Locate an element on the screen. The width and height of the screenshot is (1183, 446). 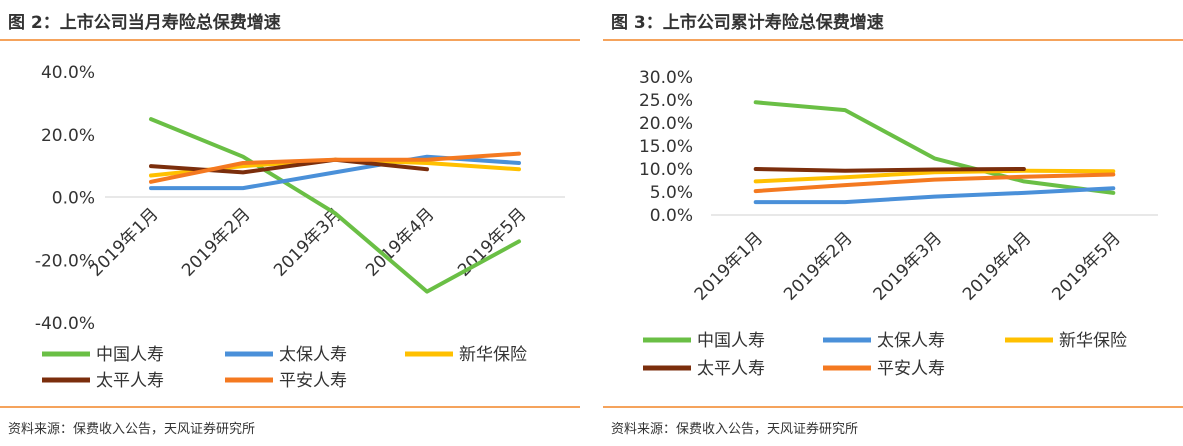
x-tick-label: 2019年3月 is located at coordinates (908, 266).